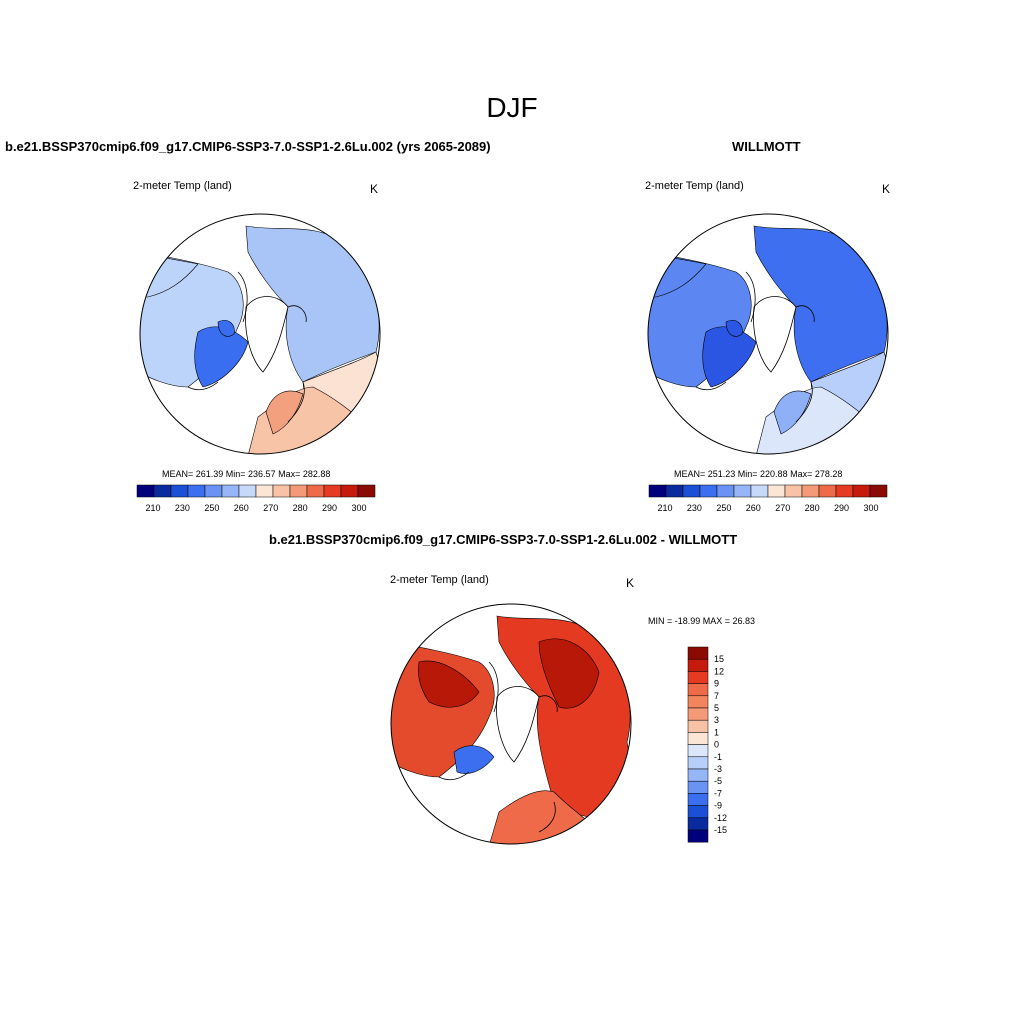 Image resolution: width=1024 pixels, height=1024 pixels. Describe the element at coordinates (718, 769) in the screenshot. I see `colorbar-diff-tick: -3` at that location.